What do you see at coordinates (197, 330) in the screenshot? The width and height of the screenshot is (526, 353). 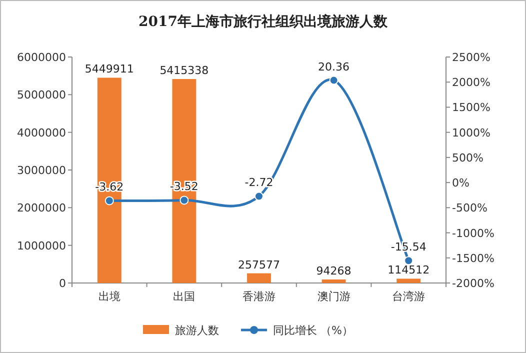 I see `legend-label: 旅游人数` at bounding box center [197, 330].